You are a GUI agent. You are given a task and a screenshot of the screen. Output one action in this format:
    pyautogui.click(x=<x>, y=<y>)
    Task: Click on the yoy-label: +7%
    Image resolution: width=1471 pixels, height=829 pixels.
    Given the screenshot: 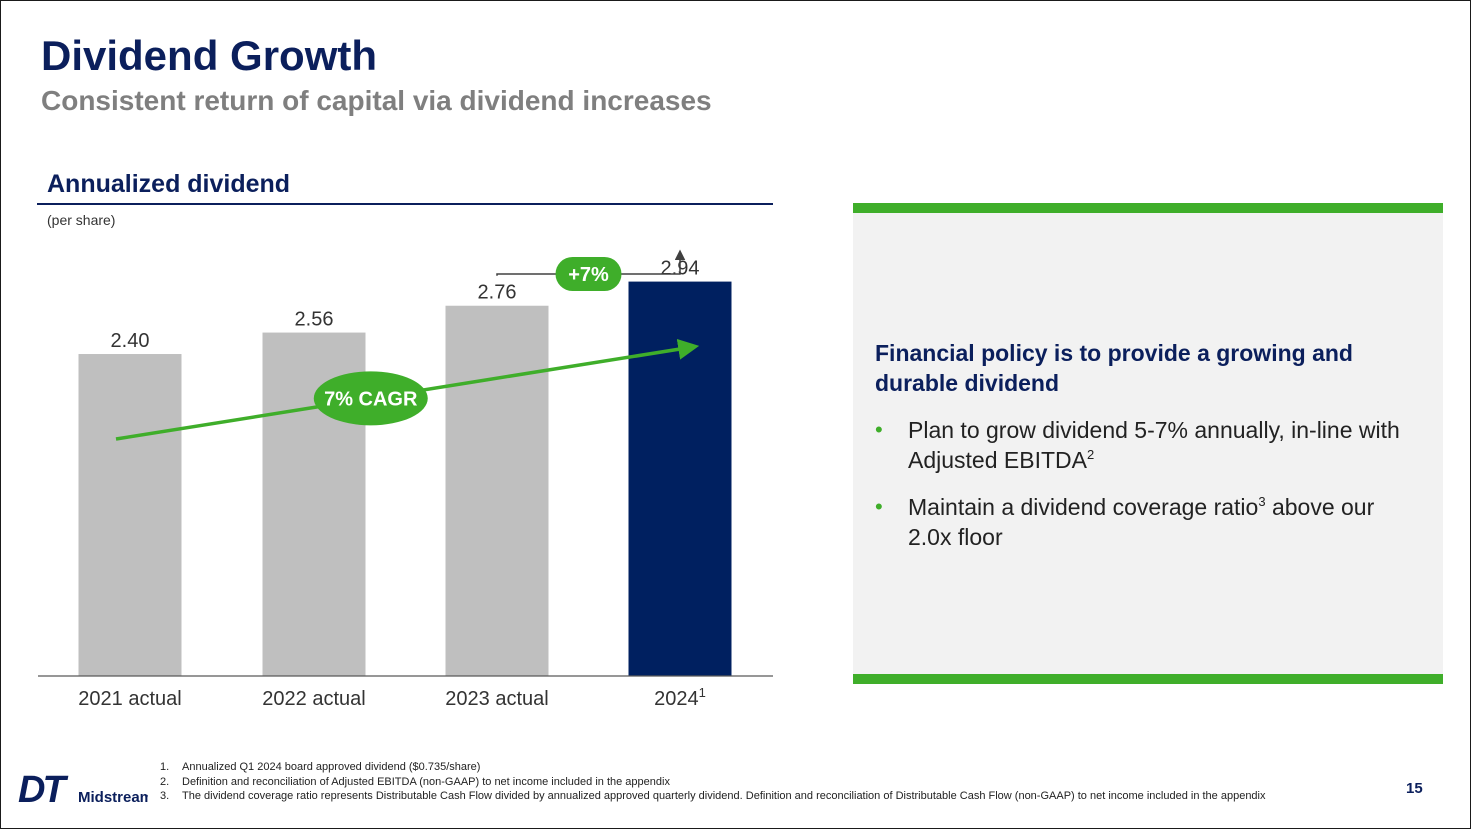 What is the action you would take?
    pyautogui.click(x=588, y=275)
    